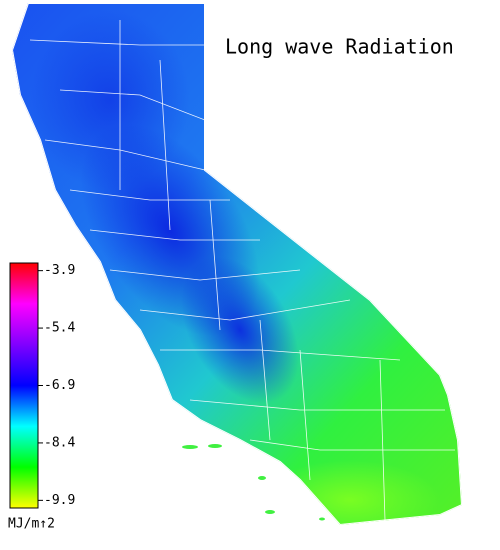 The image size is (500, 550). Describe the element at coordinates (42, 385) in the screenshot. I see `colorbar: -3.9 -5.4 -6.9 -8.4 -9.9` at that location.